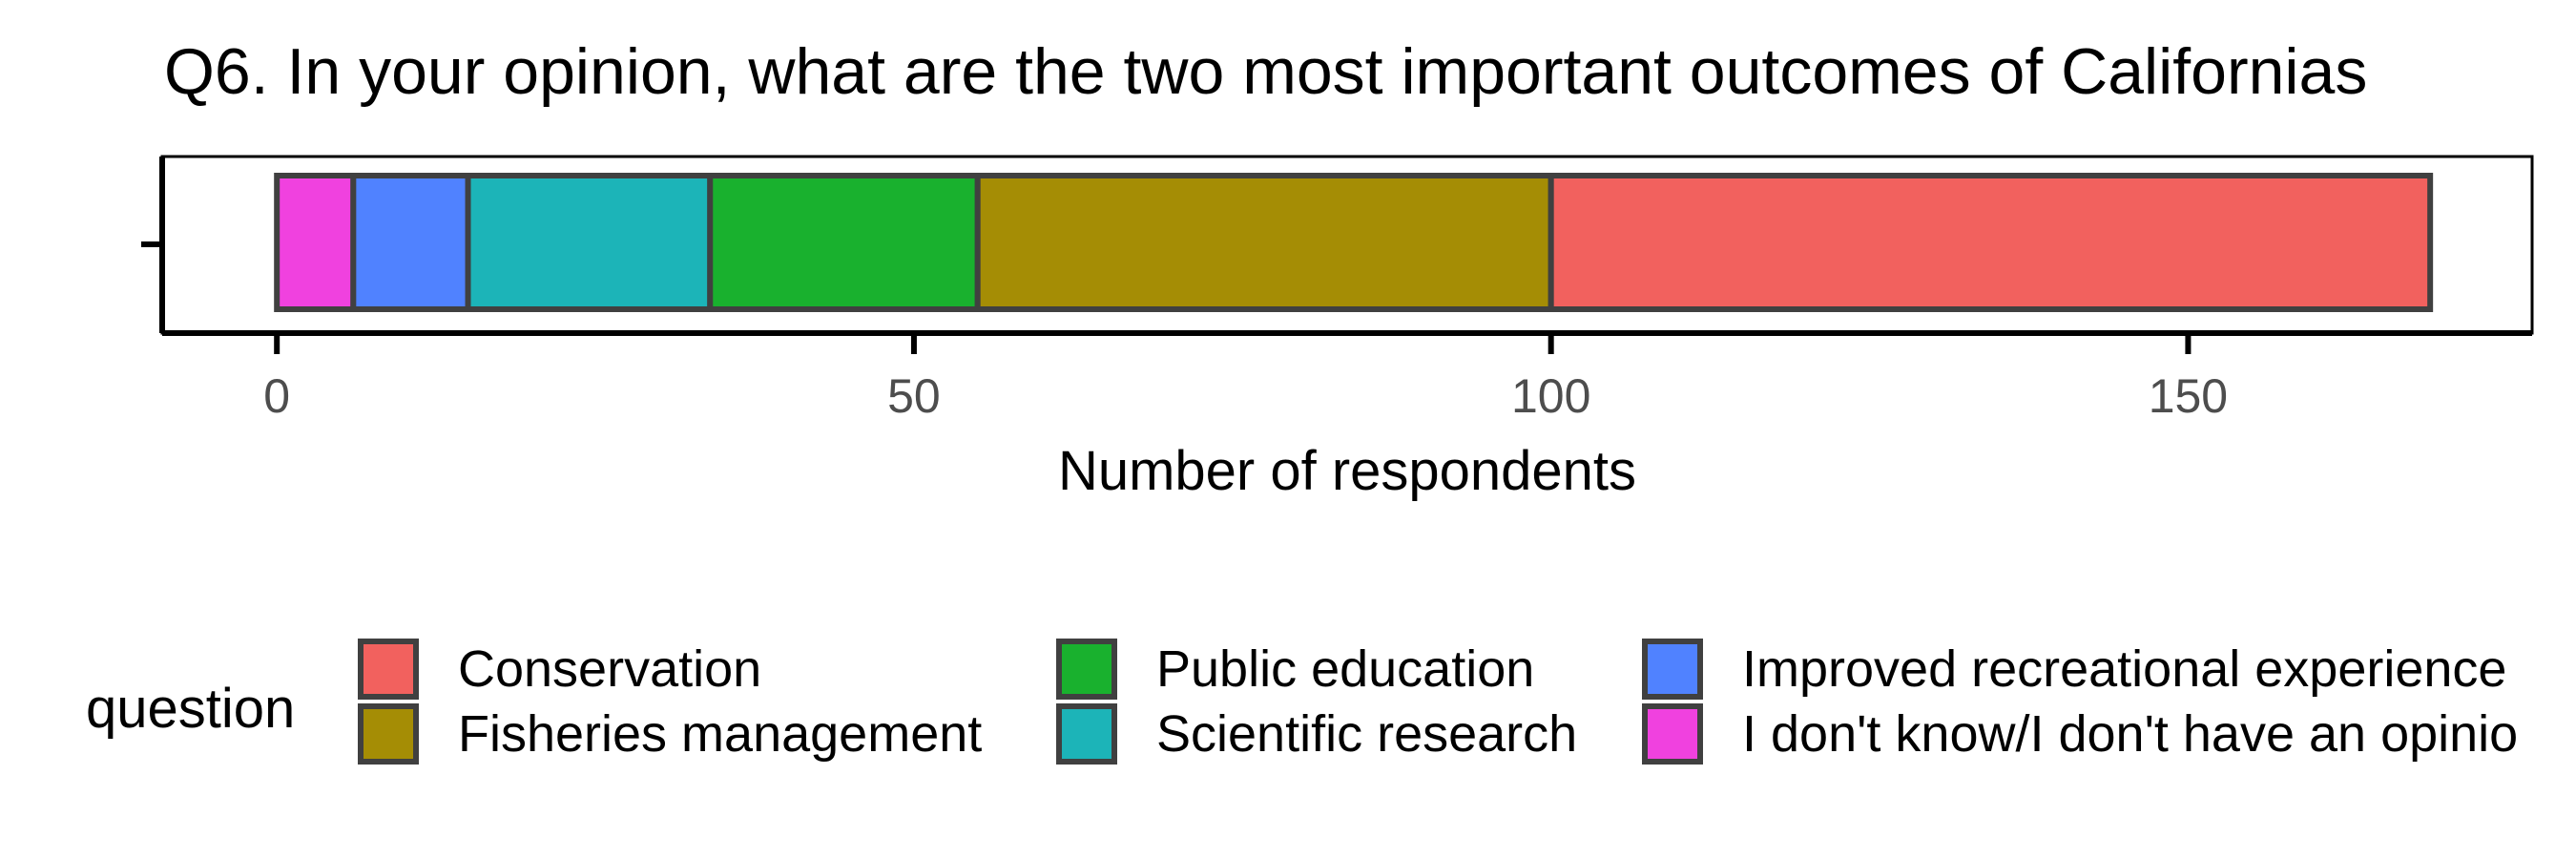 This screenshot has height=859, width=2576. What do you see at coordinates (609, 669) in the screenshot?
I see `legend-label: Conservation` at bounding box center [609, 669].